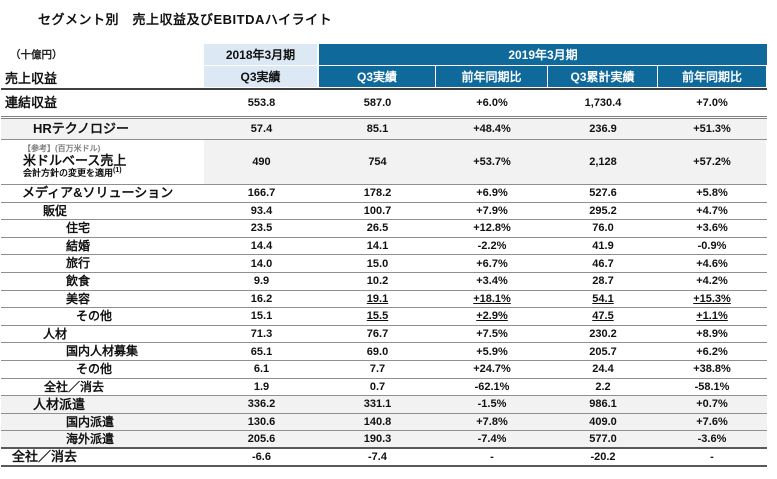  I want to click on value-cell: 14.0, so click(261, 263).